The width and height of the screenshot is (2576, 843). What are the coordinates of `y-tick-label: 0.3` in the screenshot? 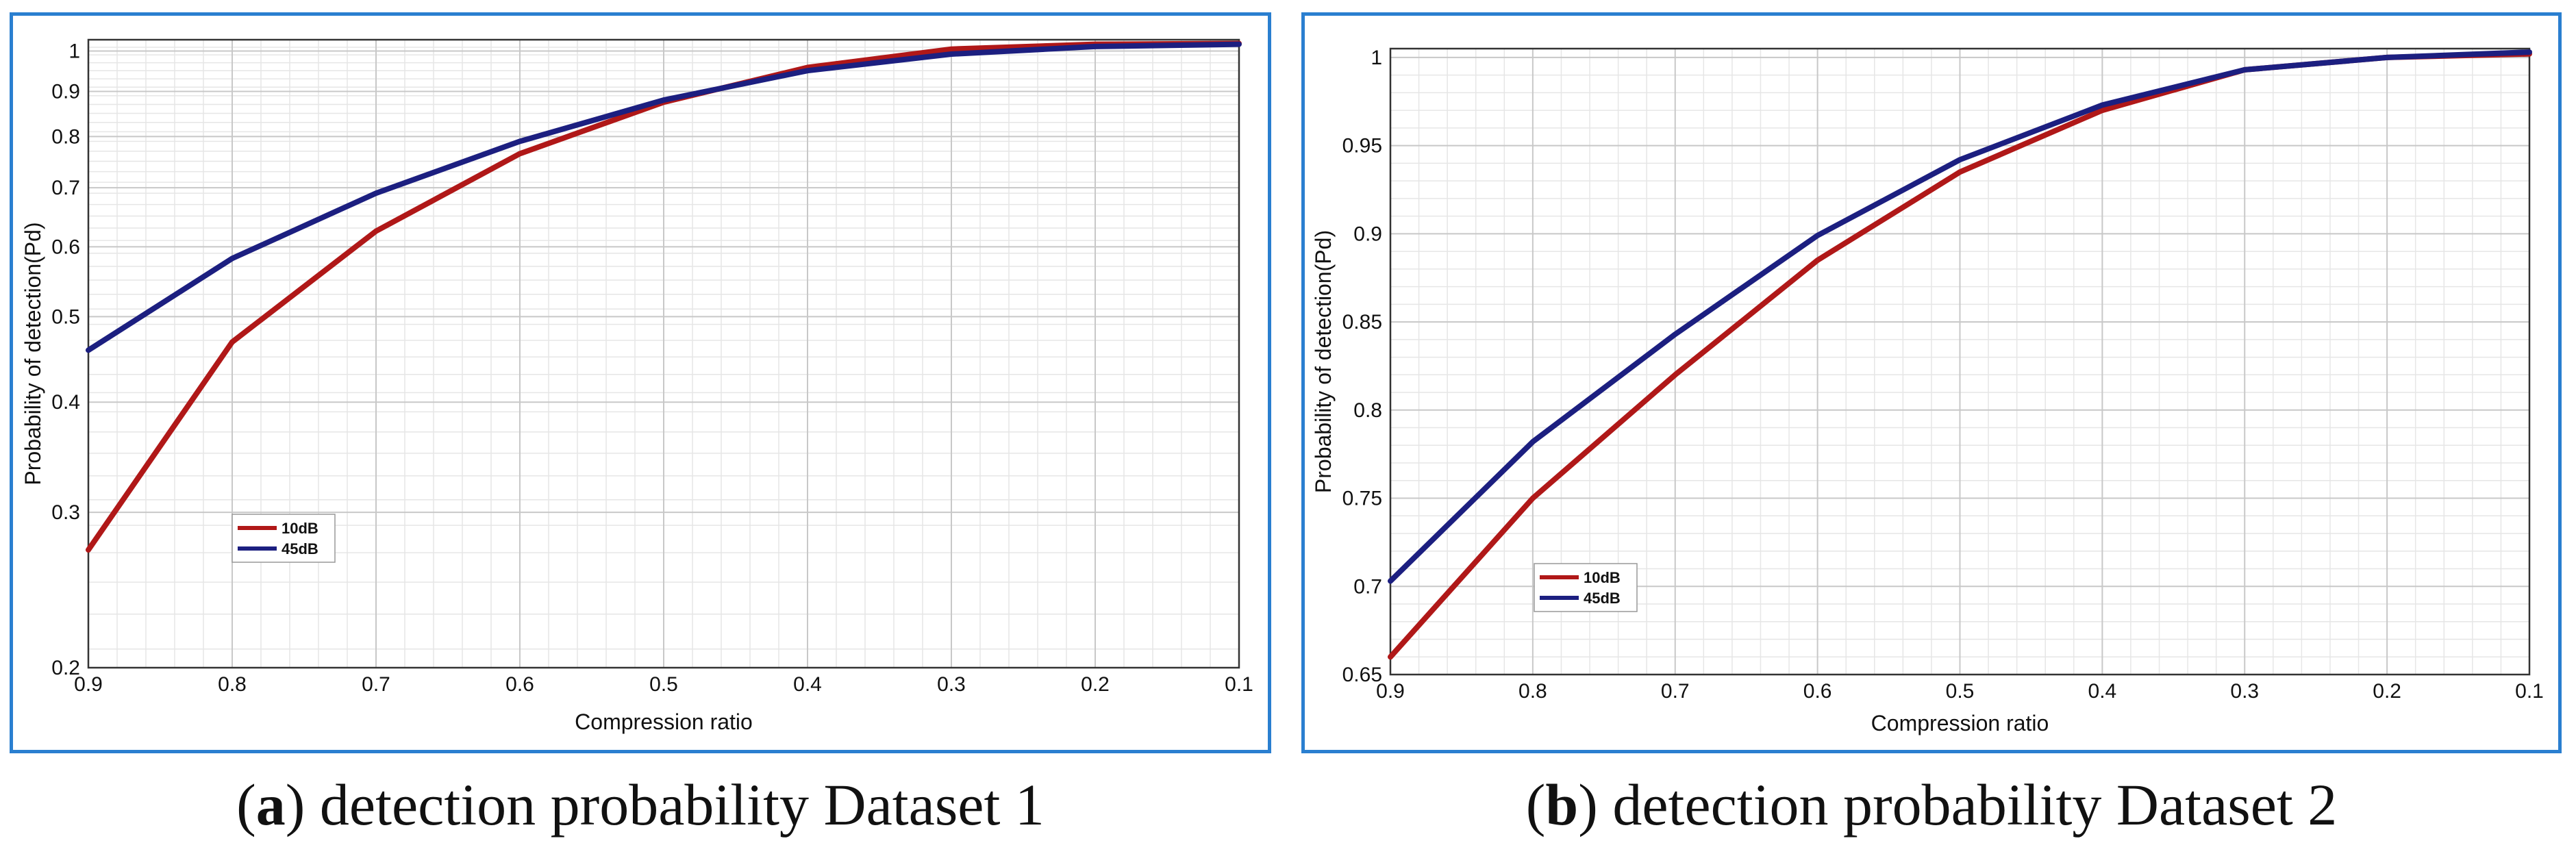 It's located at (65, 512).